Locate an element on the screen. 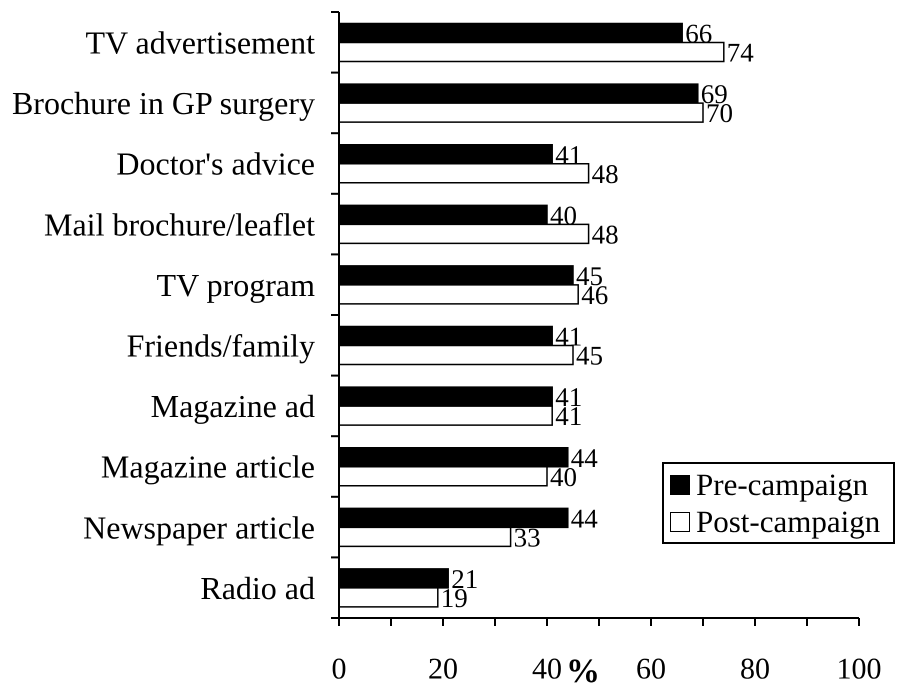 This screenshot has width=906, height=696. x-tick-label: 40 is located at coordinates (547, 669).